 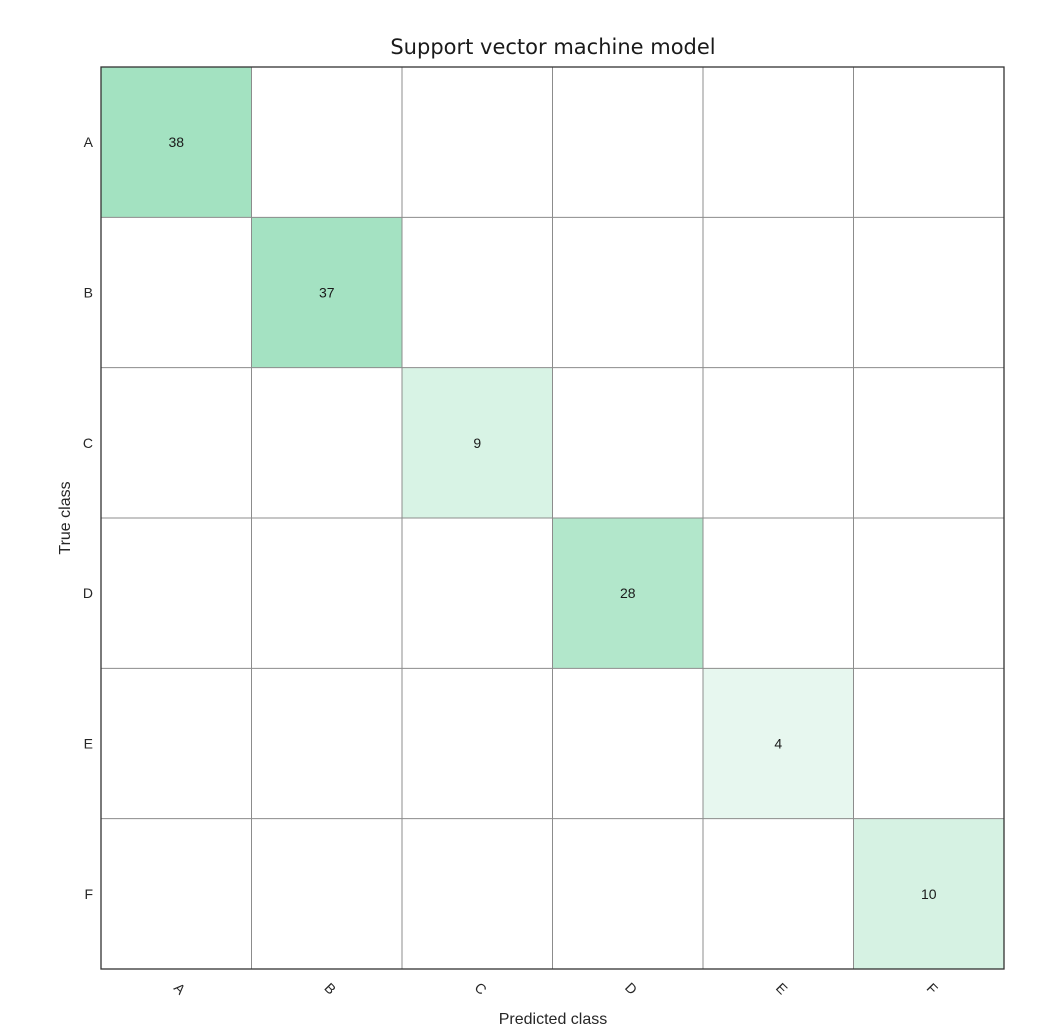 What do you see at coordinates (88, 443) in the screenshot?
I see `y-tick-label-C: C` at bounding box center [88, 443].